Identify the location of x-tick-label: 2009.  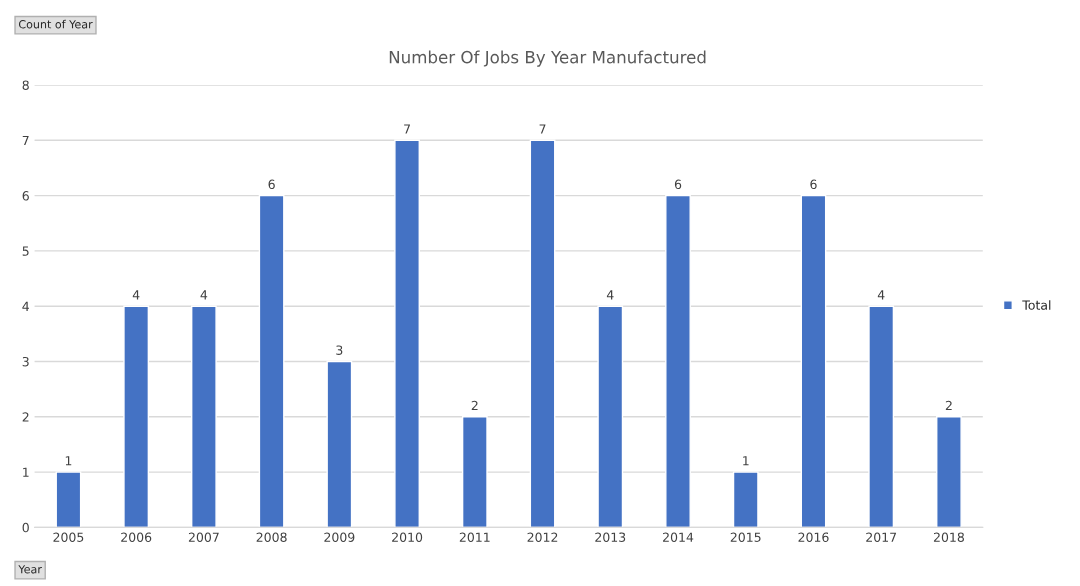
(339, 537).